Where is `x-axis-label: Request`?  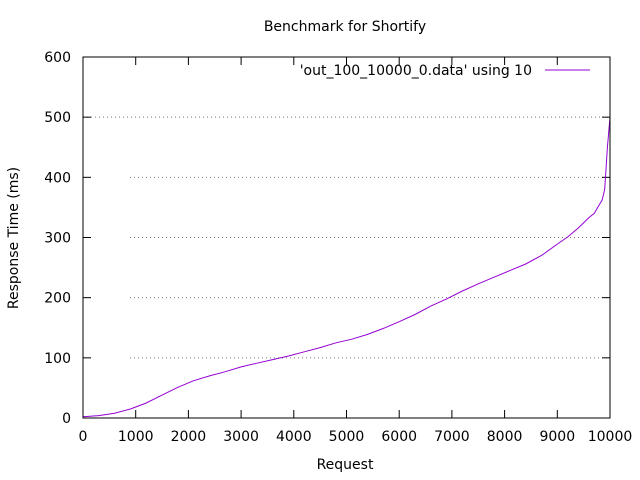 x-axis-label: Request is located at coordinates (345, 465).